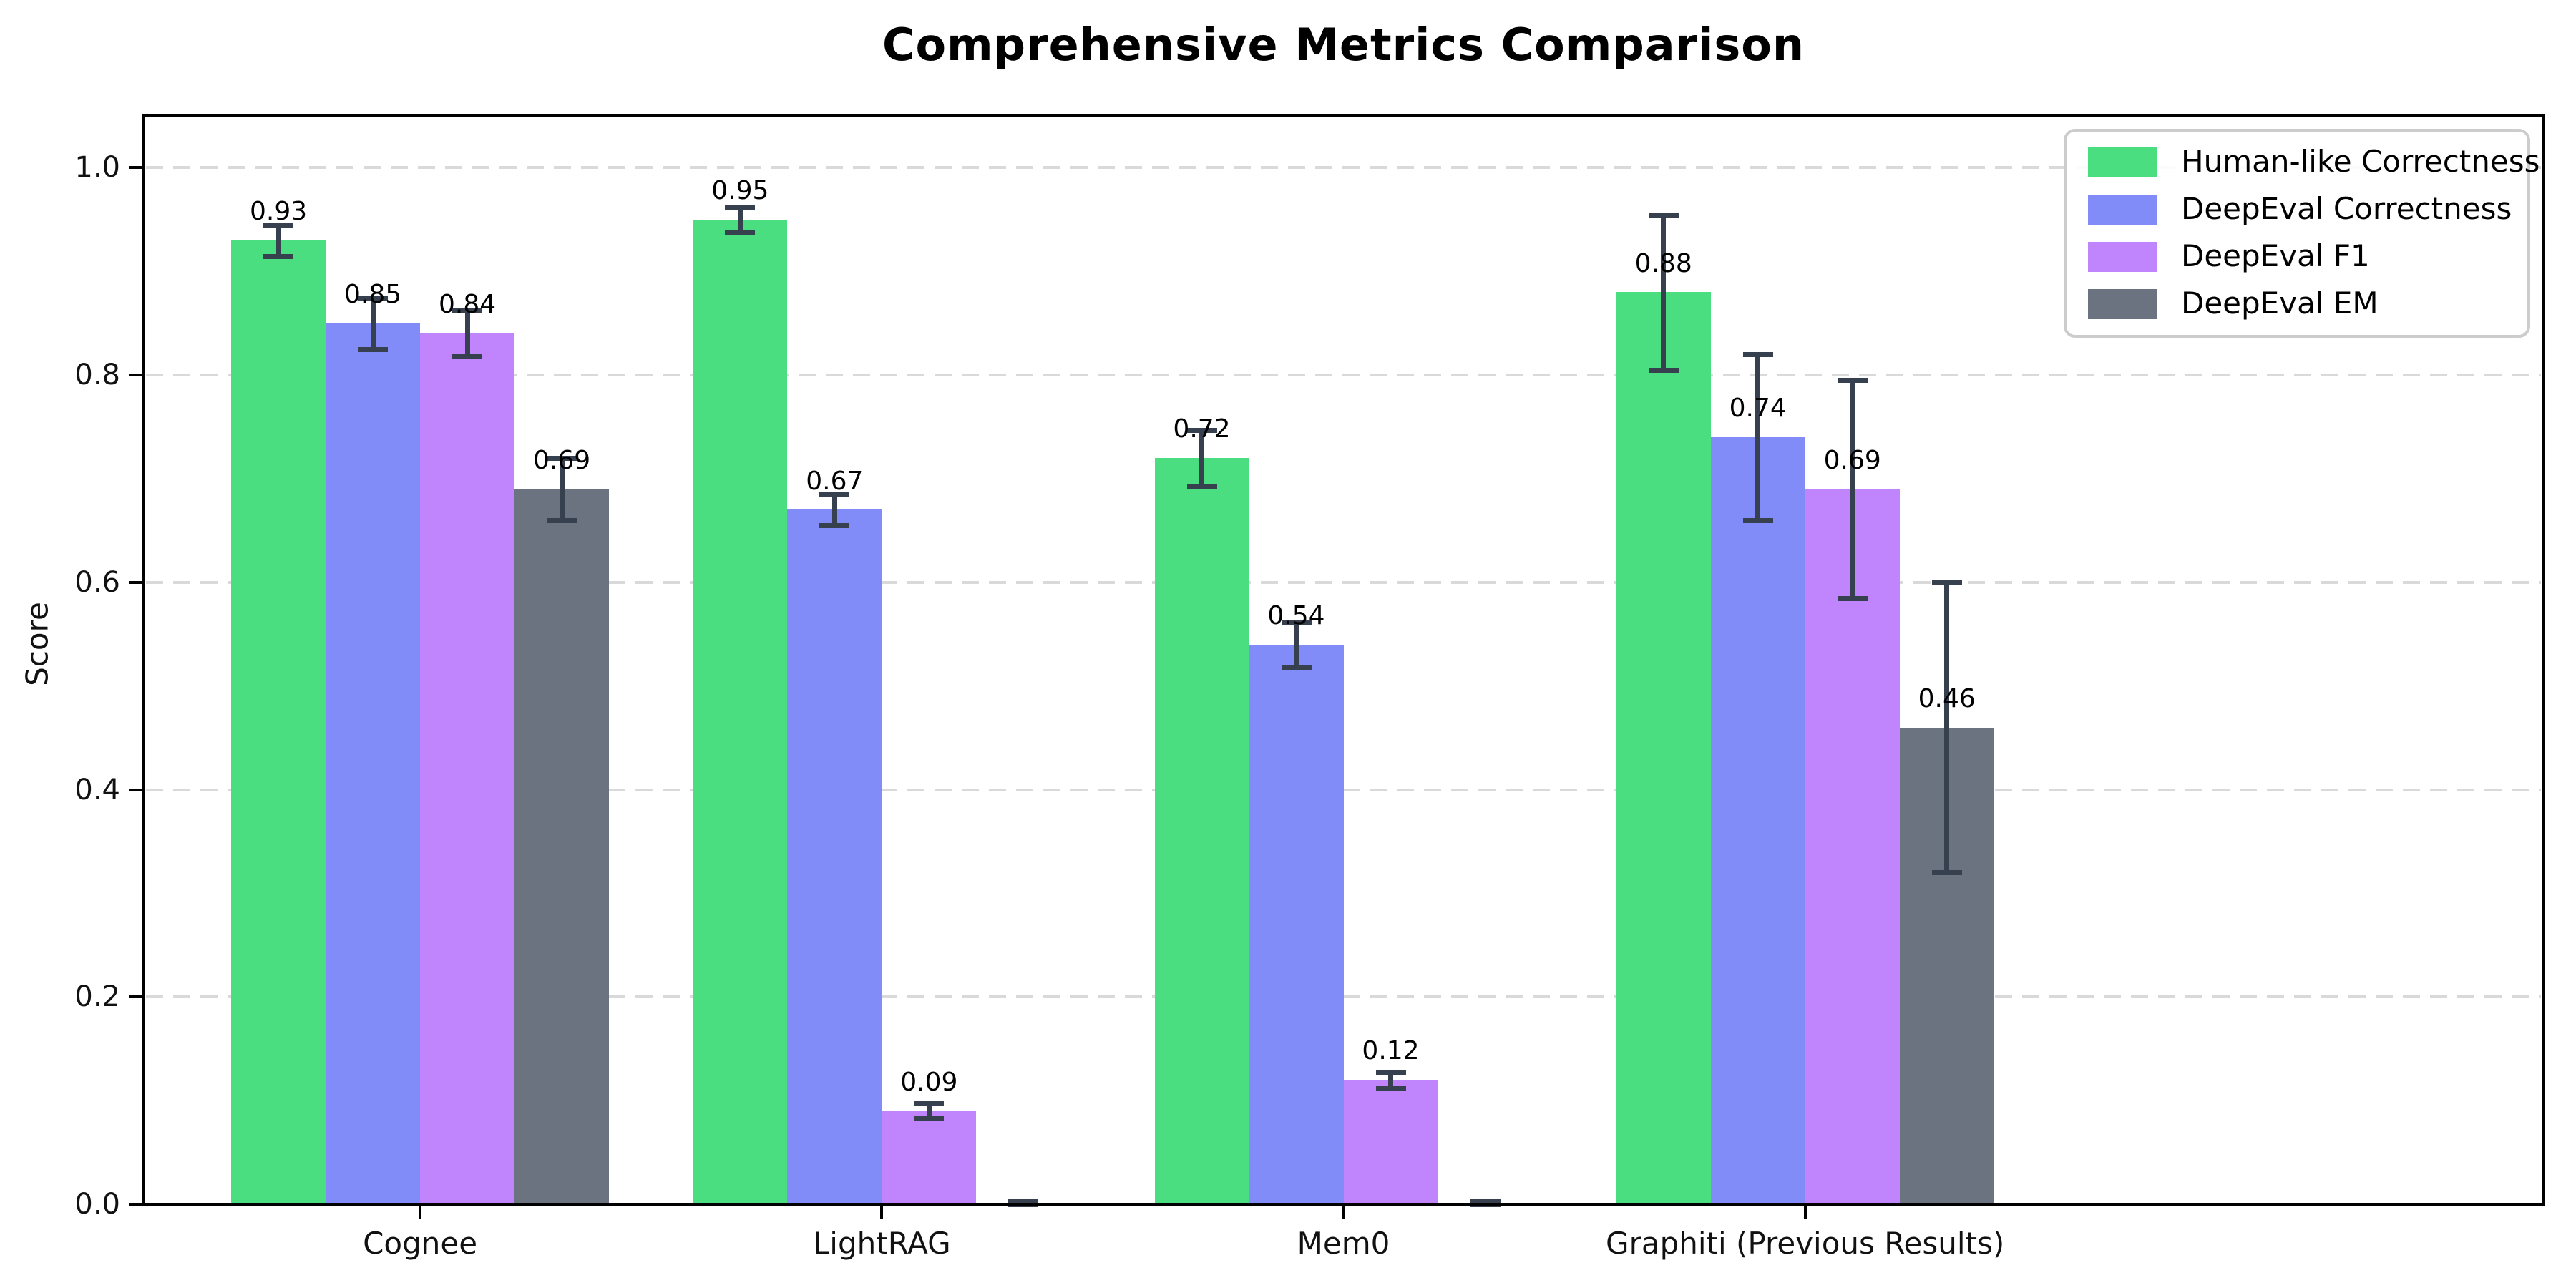 Image resolution: width=2576 pixels, height=1288 pixels. I want to click on bar-value-label: 0.84, so click(468, 305).